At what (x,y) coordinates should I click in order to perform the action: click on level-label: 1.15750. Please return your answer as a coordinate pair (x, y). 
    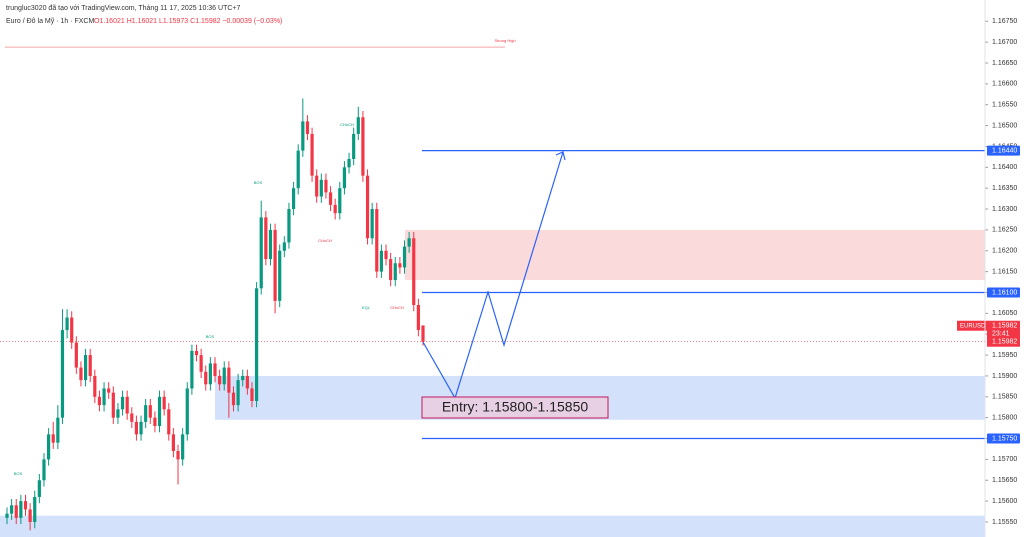
    Looking at the image, I should click on (1004, 438).